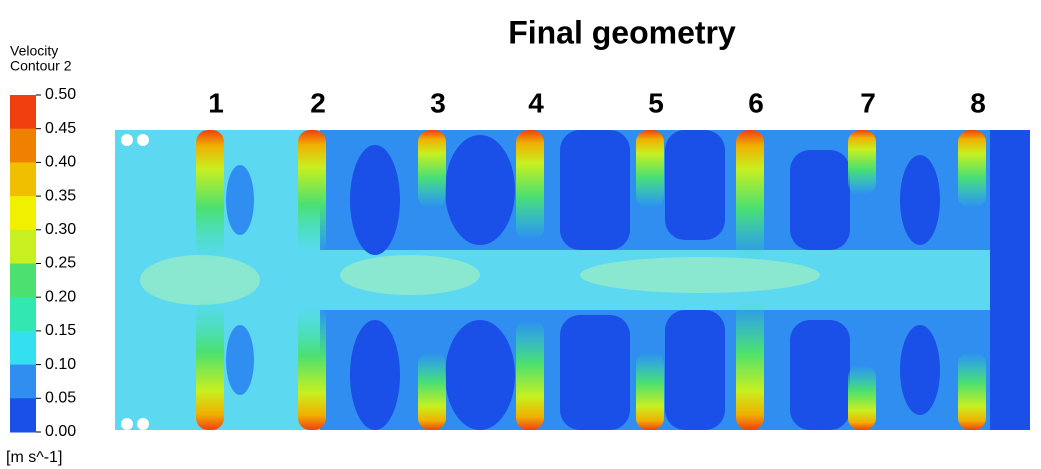 This screenshot has height=469, width=1041. I want to click on tick-label: 0.50, so click(60, 94).